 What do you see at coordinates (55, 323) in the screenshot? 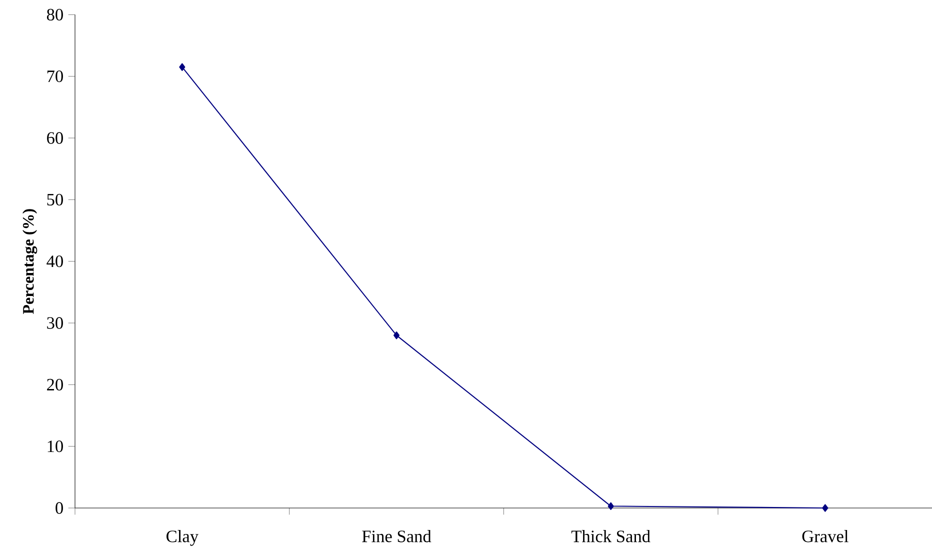
I see `y-tick-label: 30` at bounding box center [55, 323].